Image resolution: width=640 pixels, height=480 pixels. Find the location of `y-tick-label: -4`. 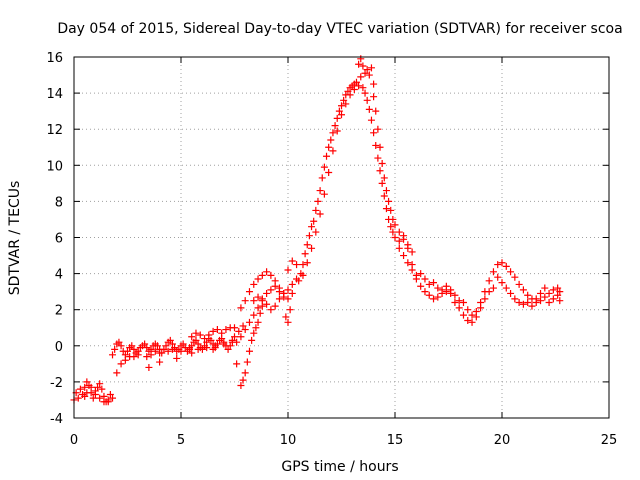

y-tick-label: -4 is located at coordinates (56, 419).